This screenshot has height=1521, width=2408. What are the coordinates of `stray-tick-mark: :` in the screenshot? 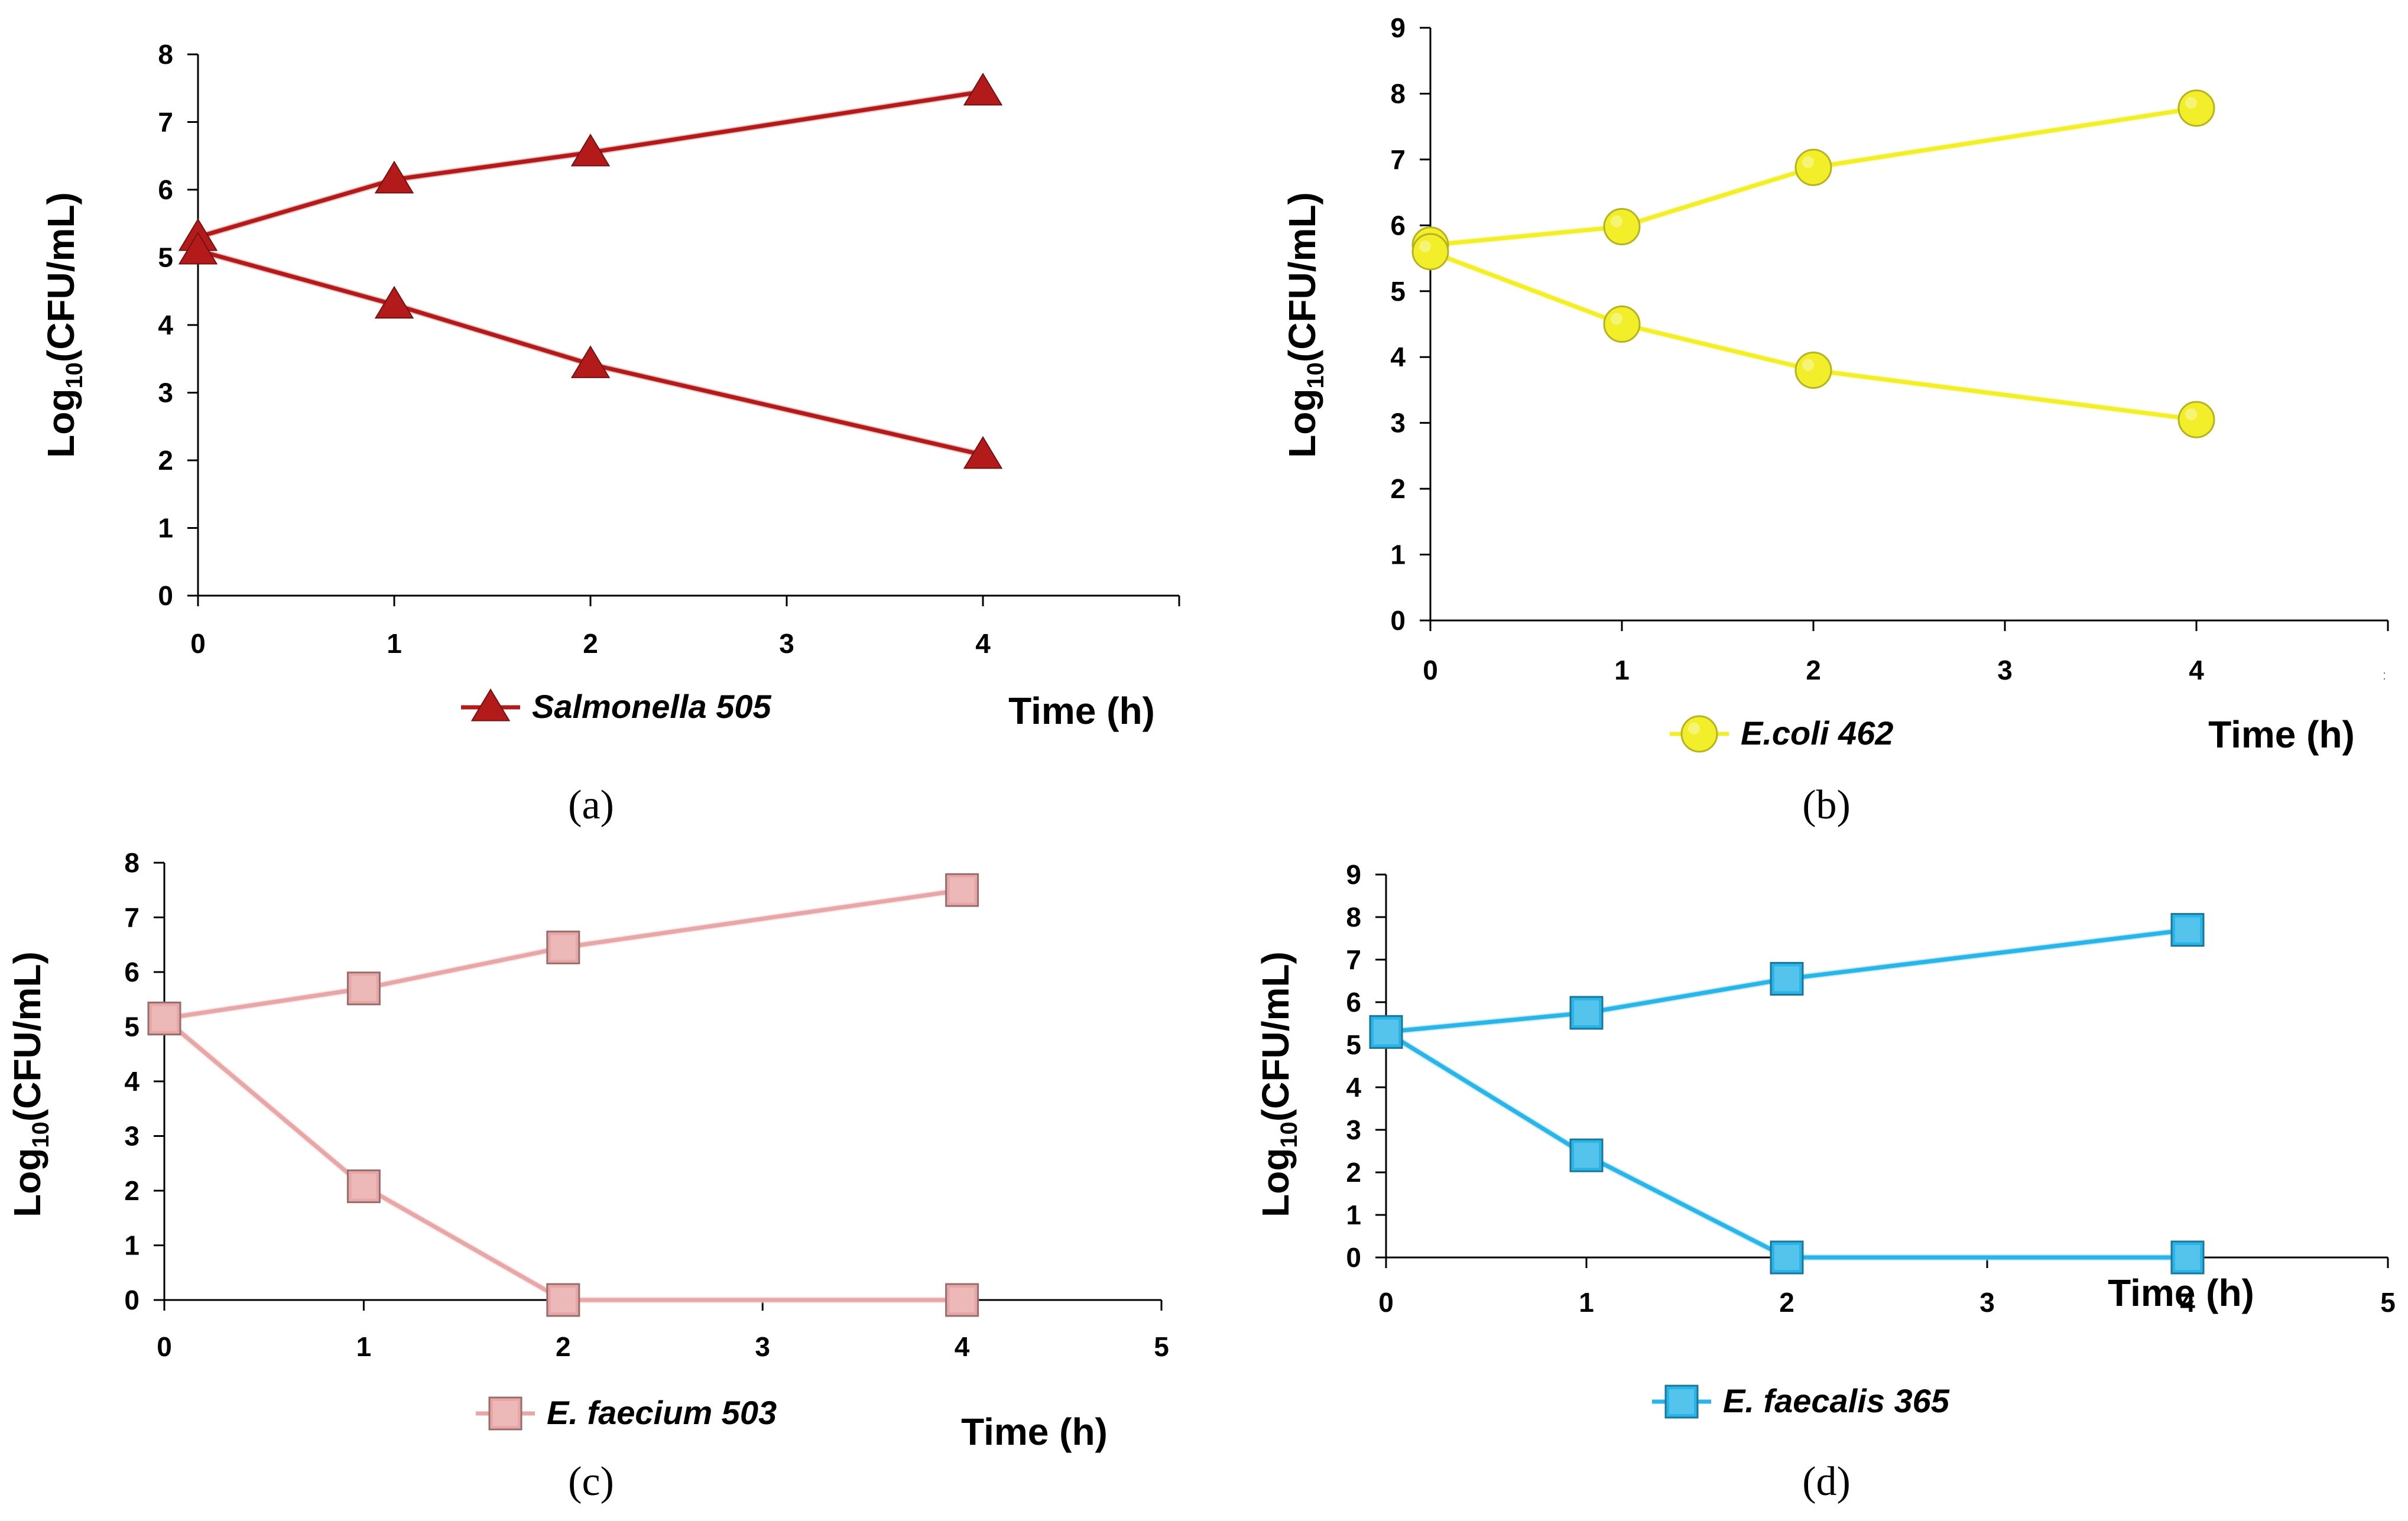 It's located at (2384, 675).